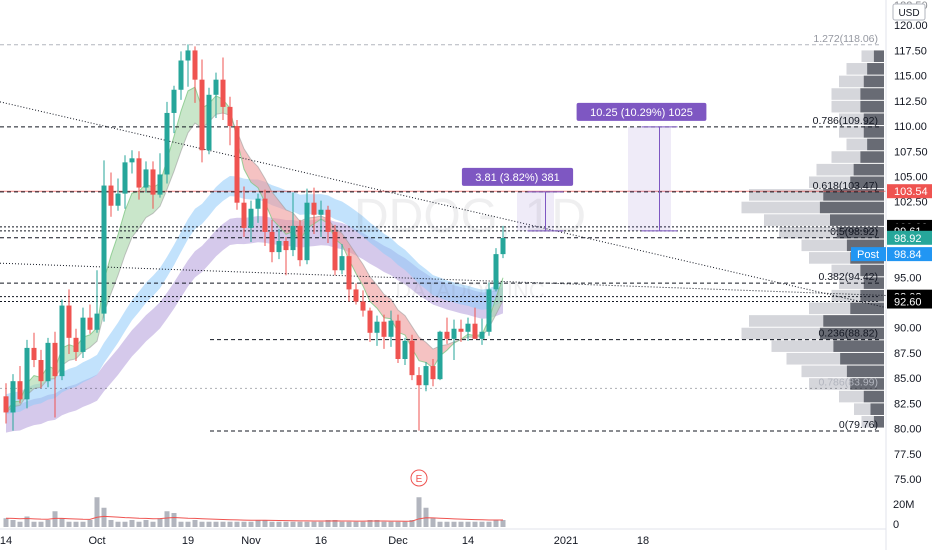  I want to click on time-tick-label: 14, so click(6, 541).